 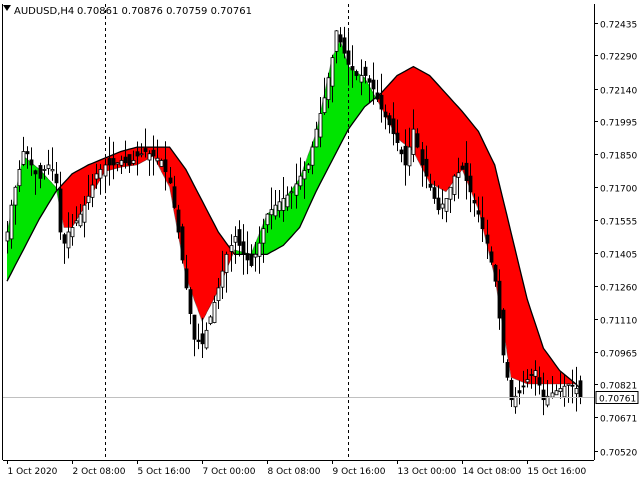 What do you see at coordinates (618, 322) in the screenshot?
I see `y-tick-label: 0.71110` at bounding box center [618, 322].